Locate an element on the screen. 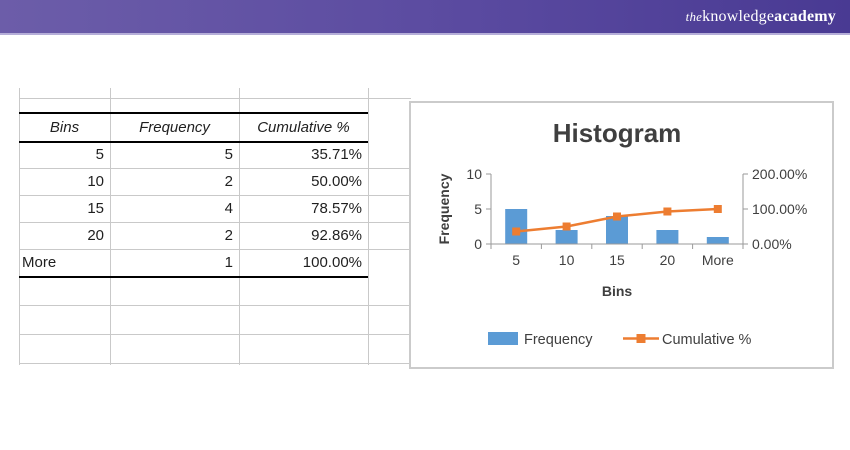  table-cell: 10 is located at coordinates (95, 181).